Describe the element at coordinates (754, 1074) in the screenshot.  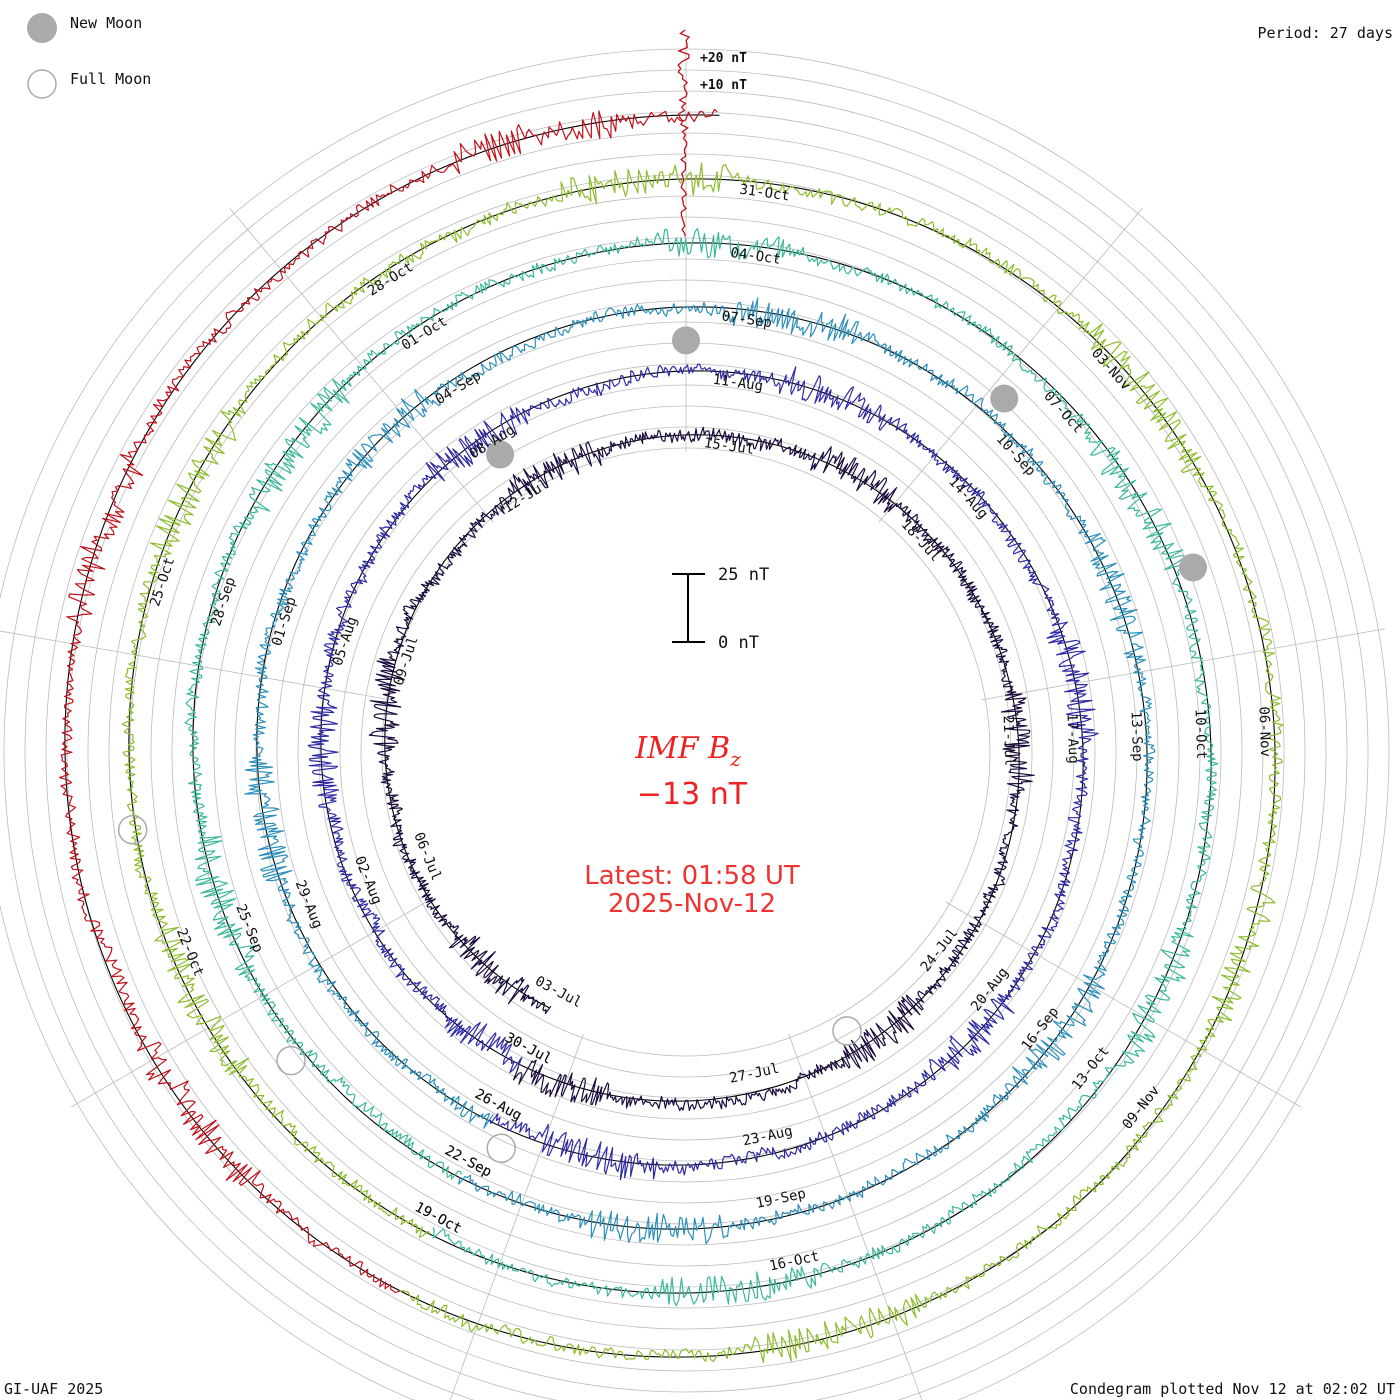
I see `date-tick-label: 27-Jul` at that location.